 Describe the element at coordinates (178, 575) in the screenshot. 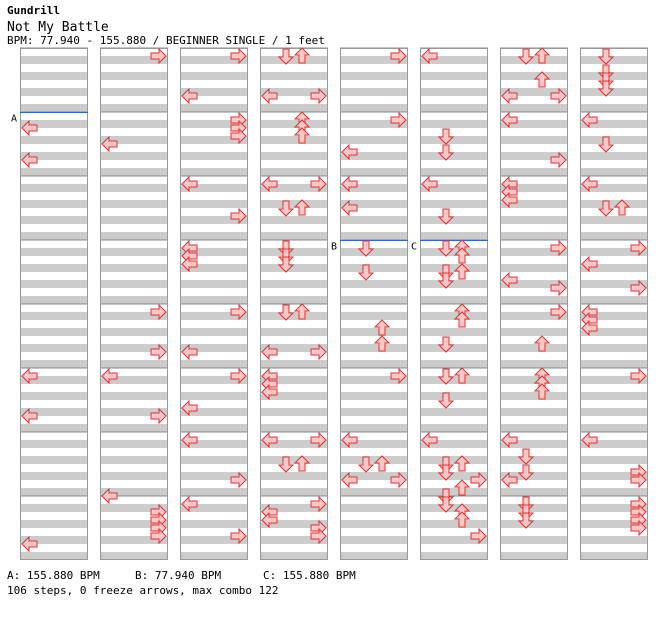

I see `bpm-legend-b: B: 77.940 BPM` at that location.